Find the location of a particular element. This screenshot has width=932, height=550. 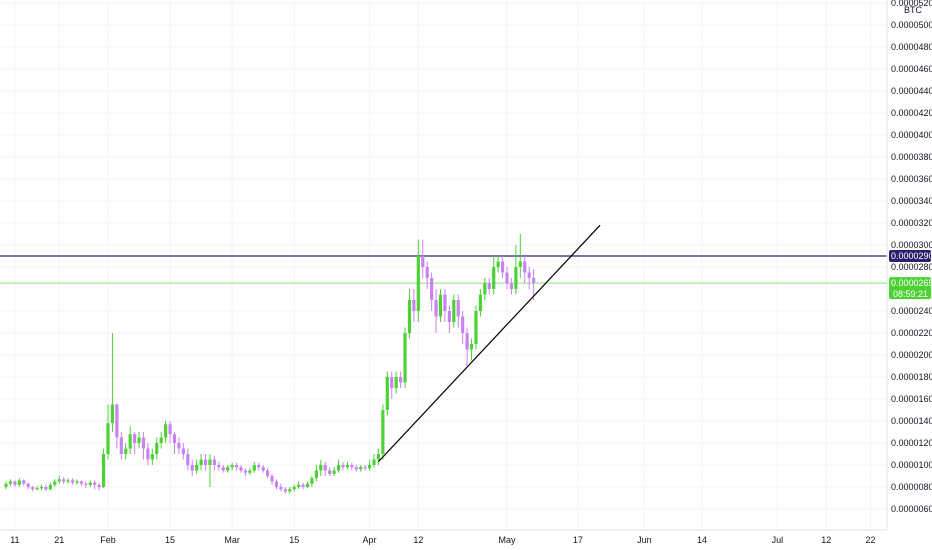

x-tick-label: May is located at coordinates (507, 540).